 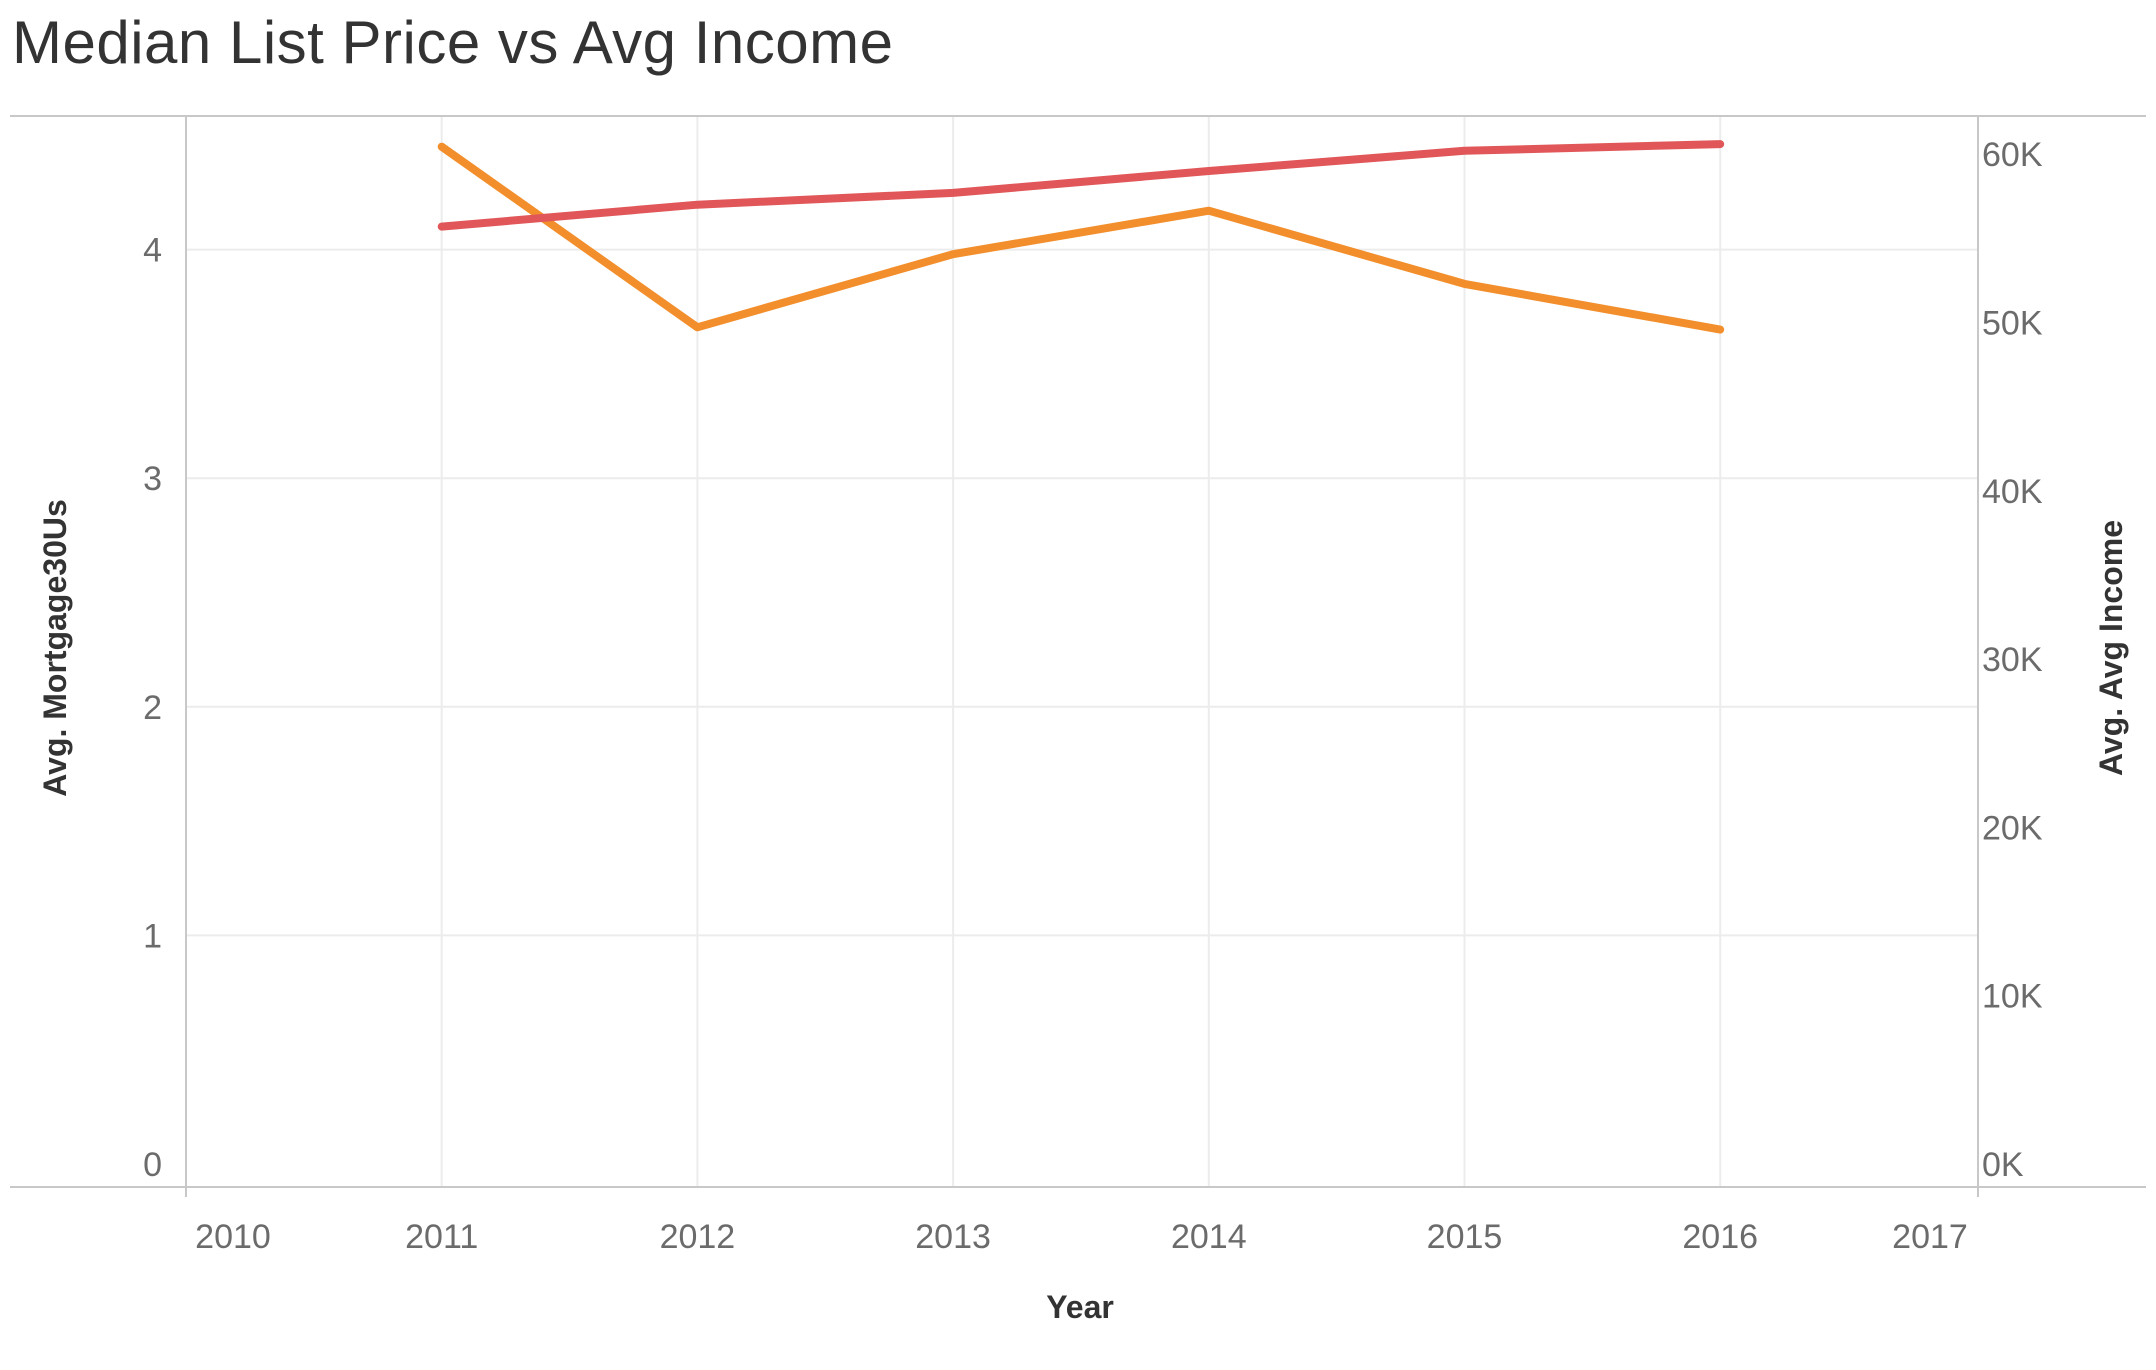 What do you see at coordinates (453, 42) in the screenshot?
I see `chart-title: Median List Price vs Avg Income` at bounding box center [453, 42].